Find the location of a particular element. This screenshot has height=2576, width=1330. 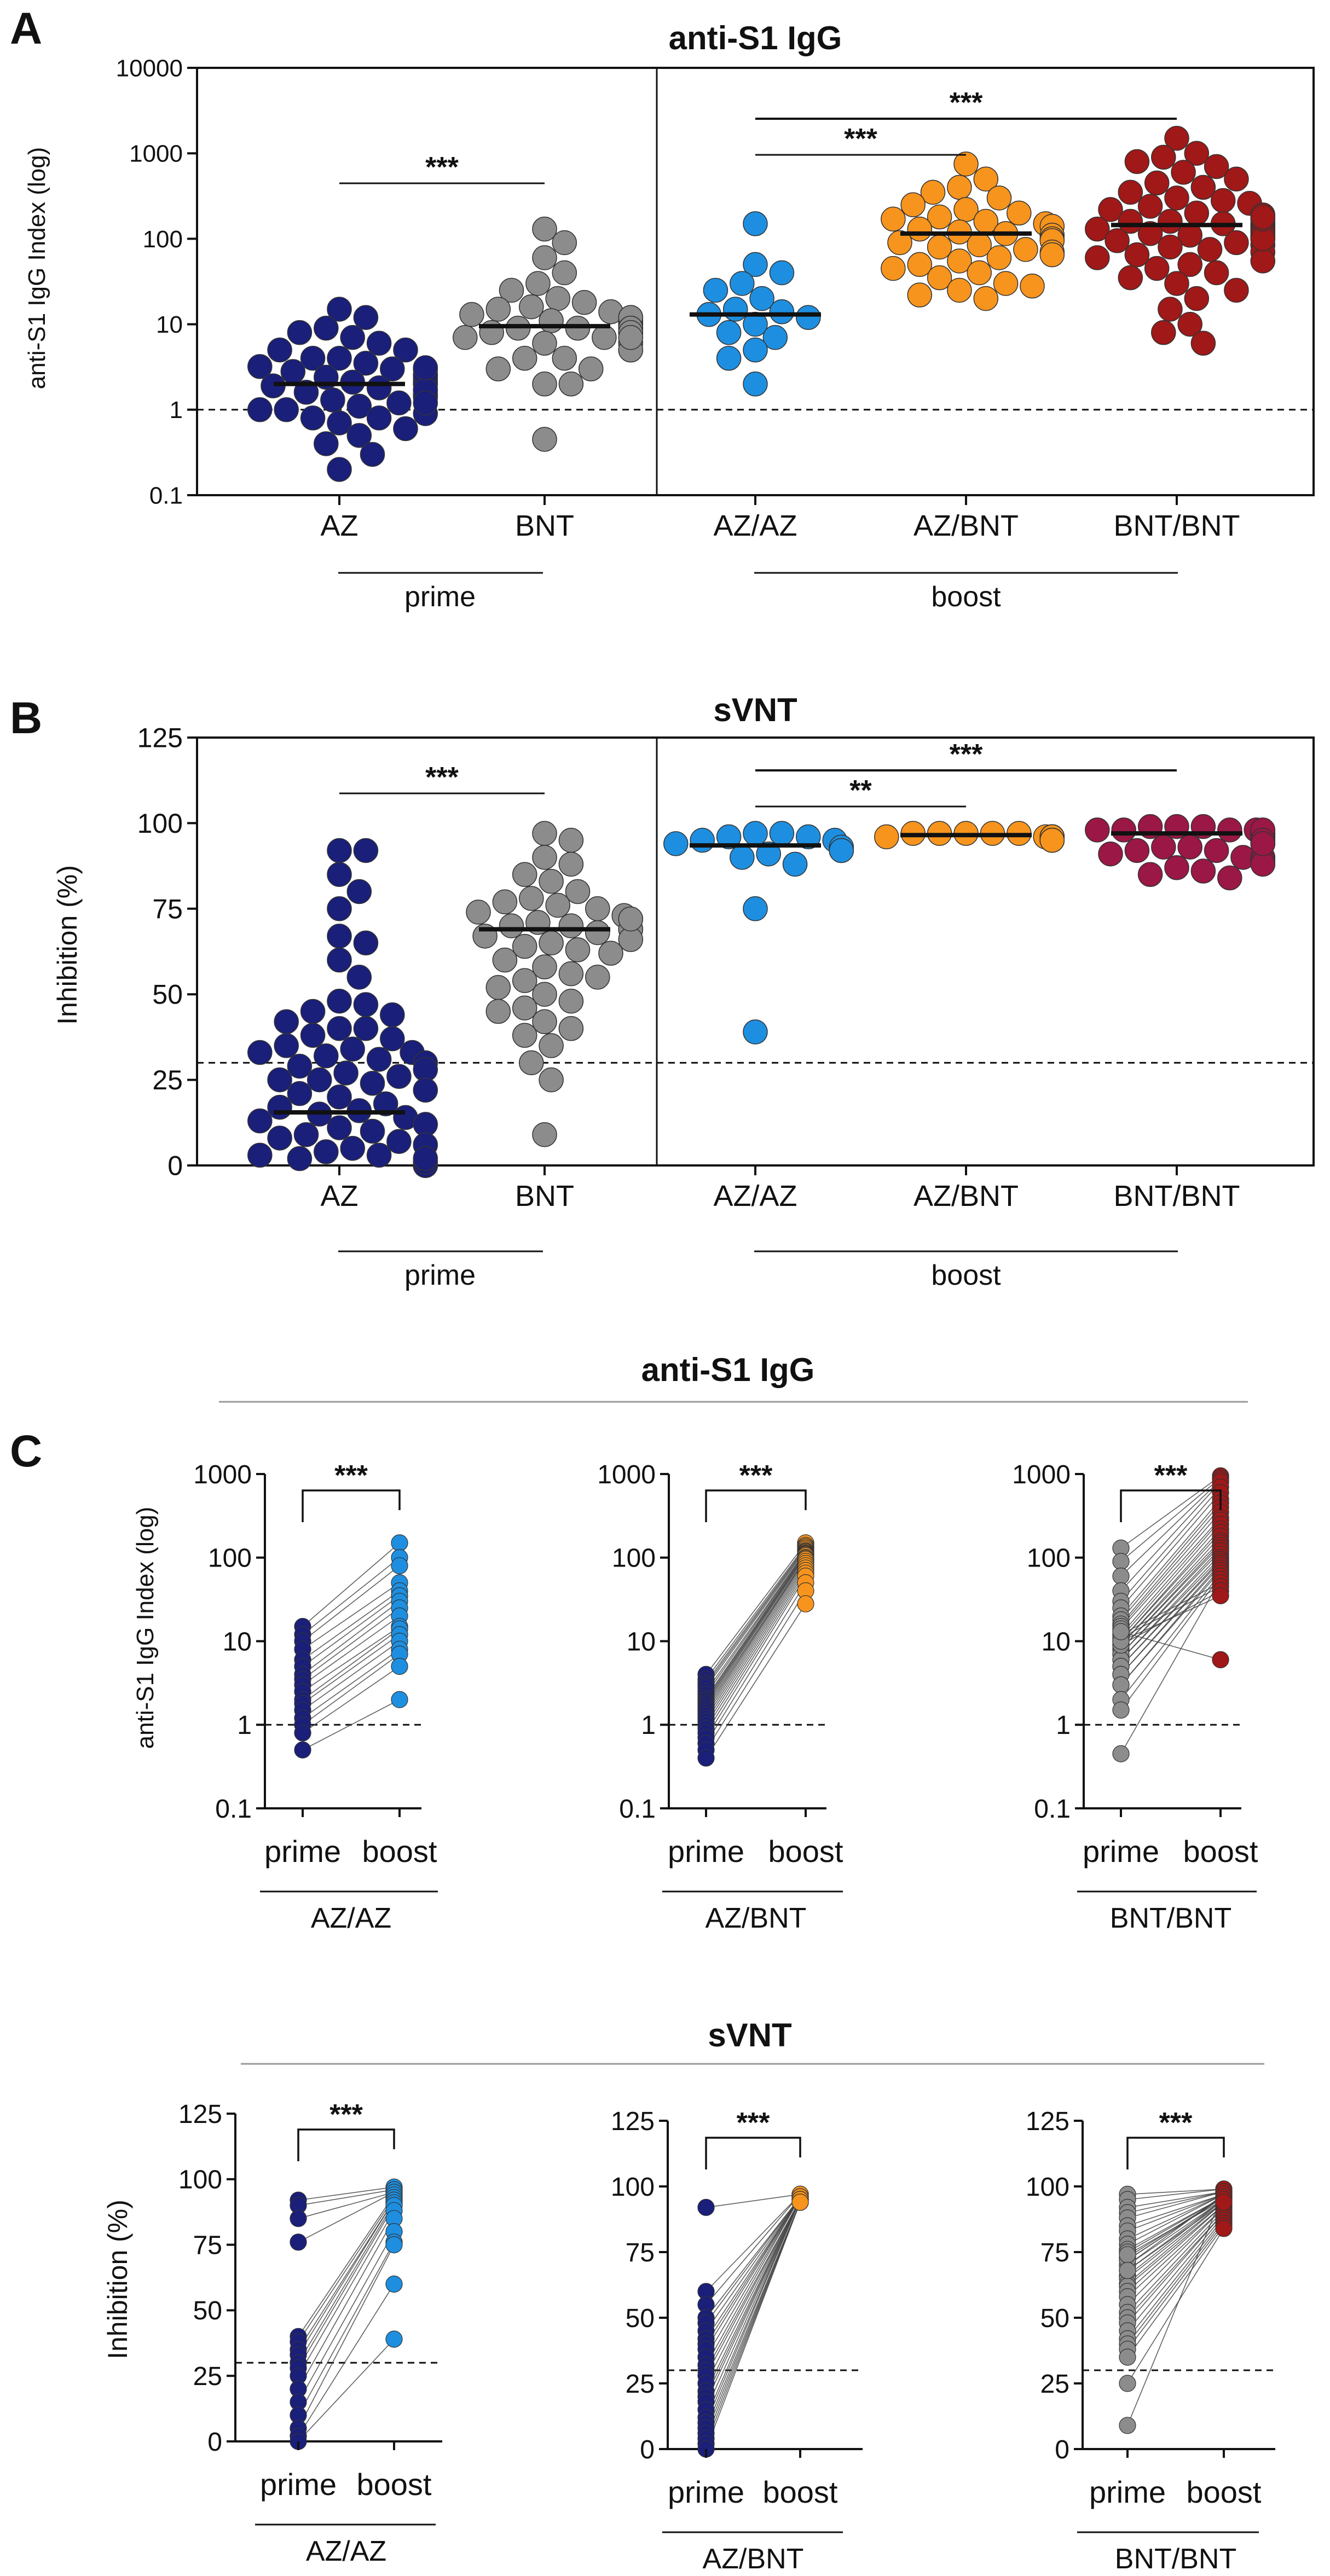

panel-b-xtick-label: AZ/BNT is located at coordinates (966, 1196).